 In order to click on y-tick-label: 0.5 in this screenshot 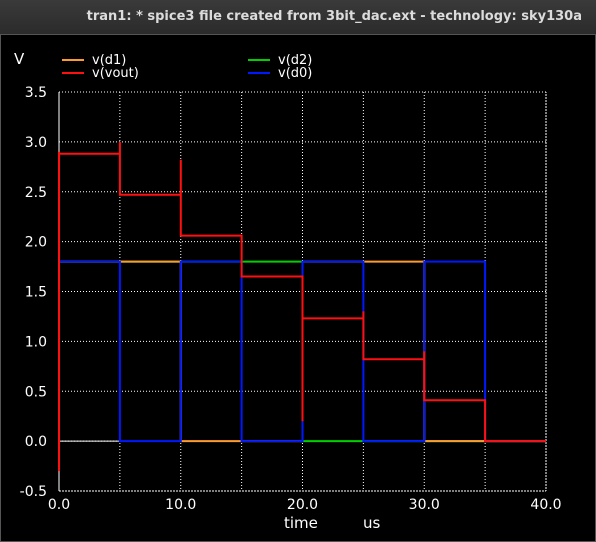, I will do `click(36, 392)`.